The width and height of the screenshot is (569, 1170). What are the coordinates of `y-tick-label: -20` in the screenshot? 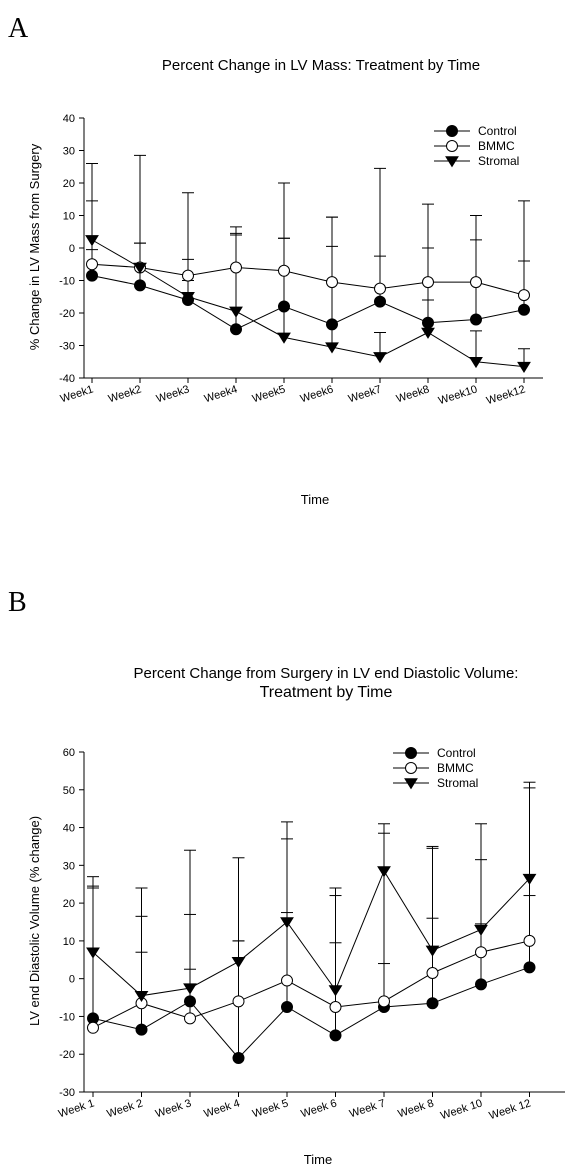 It's located at (67, 1055).